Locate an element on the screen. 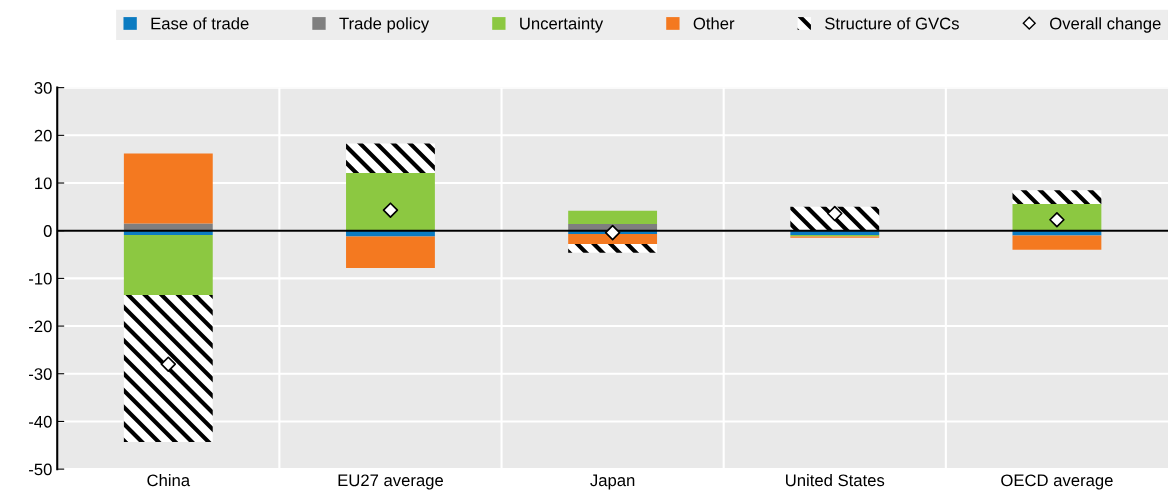  x-tick-label: EU27 average is located at coordinates (390, 482).